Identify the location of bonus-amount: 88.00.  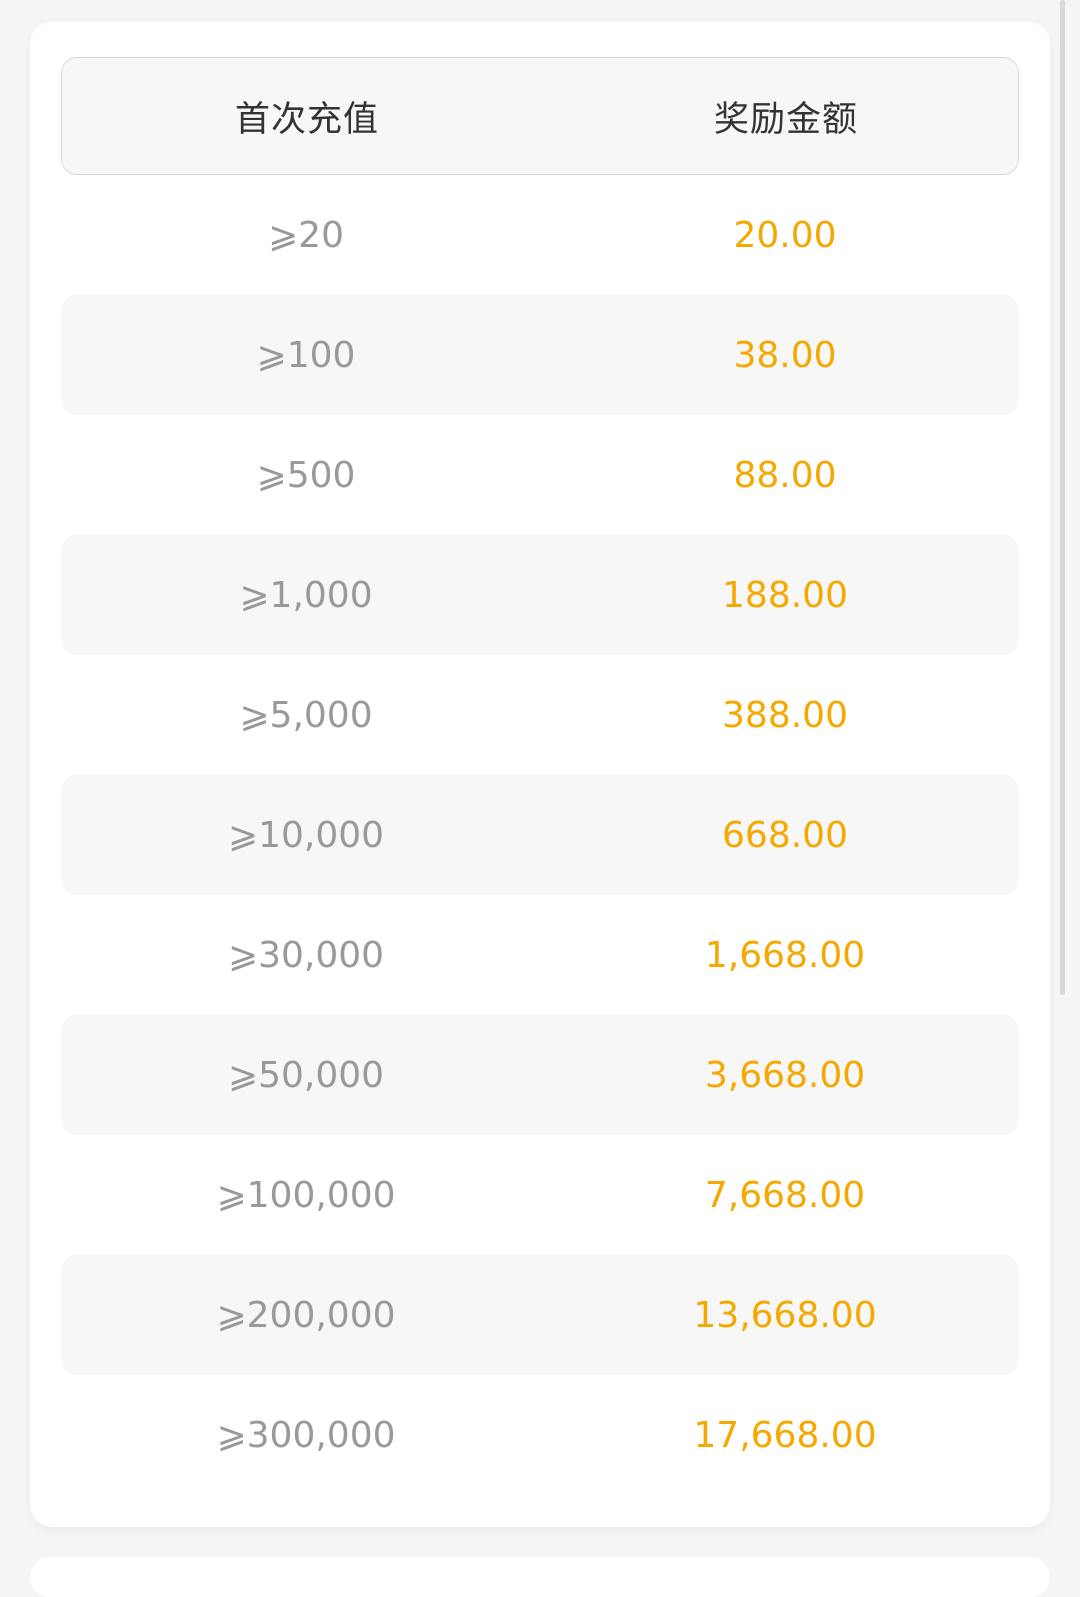
(785, 475).